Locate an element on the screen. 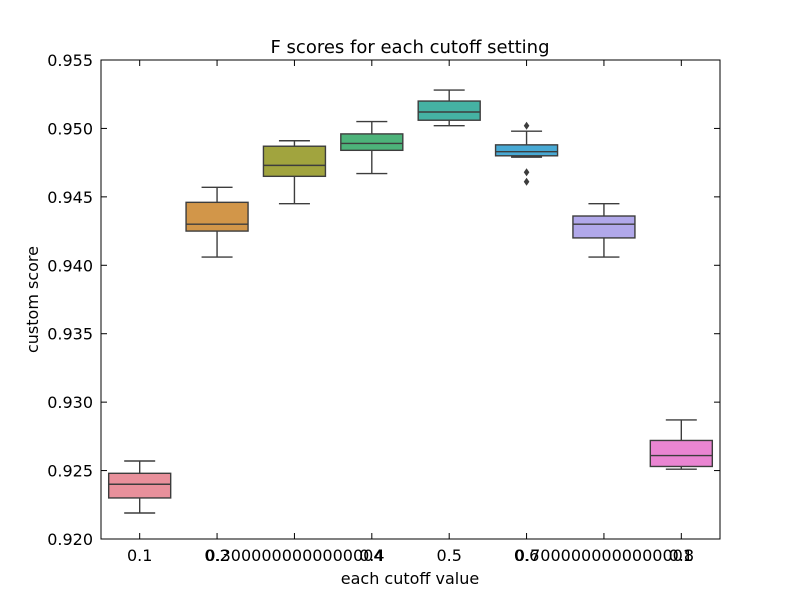  y-tick-label: 0.955 is located at coordinates (70, 60).